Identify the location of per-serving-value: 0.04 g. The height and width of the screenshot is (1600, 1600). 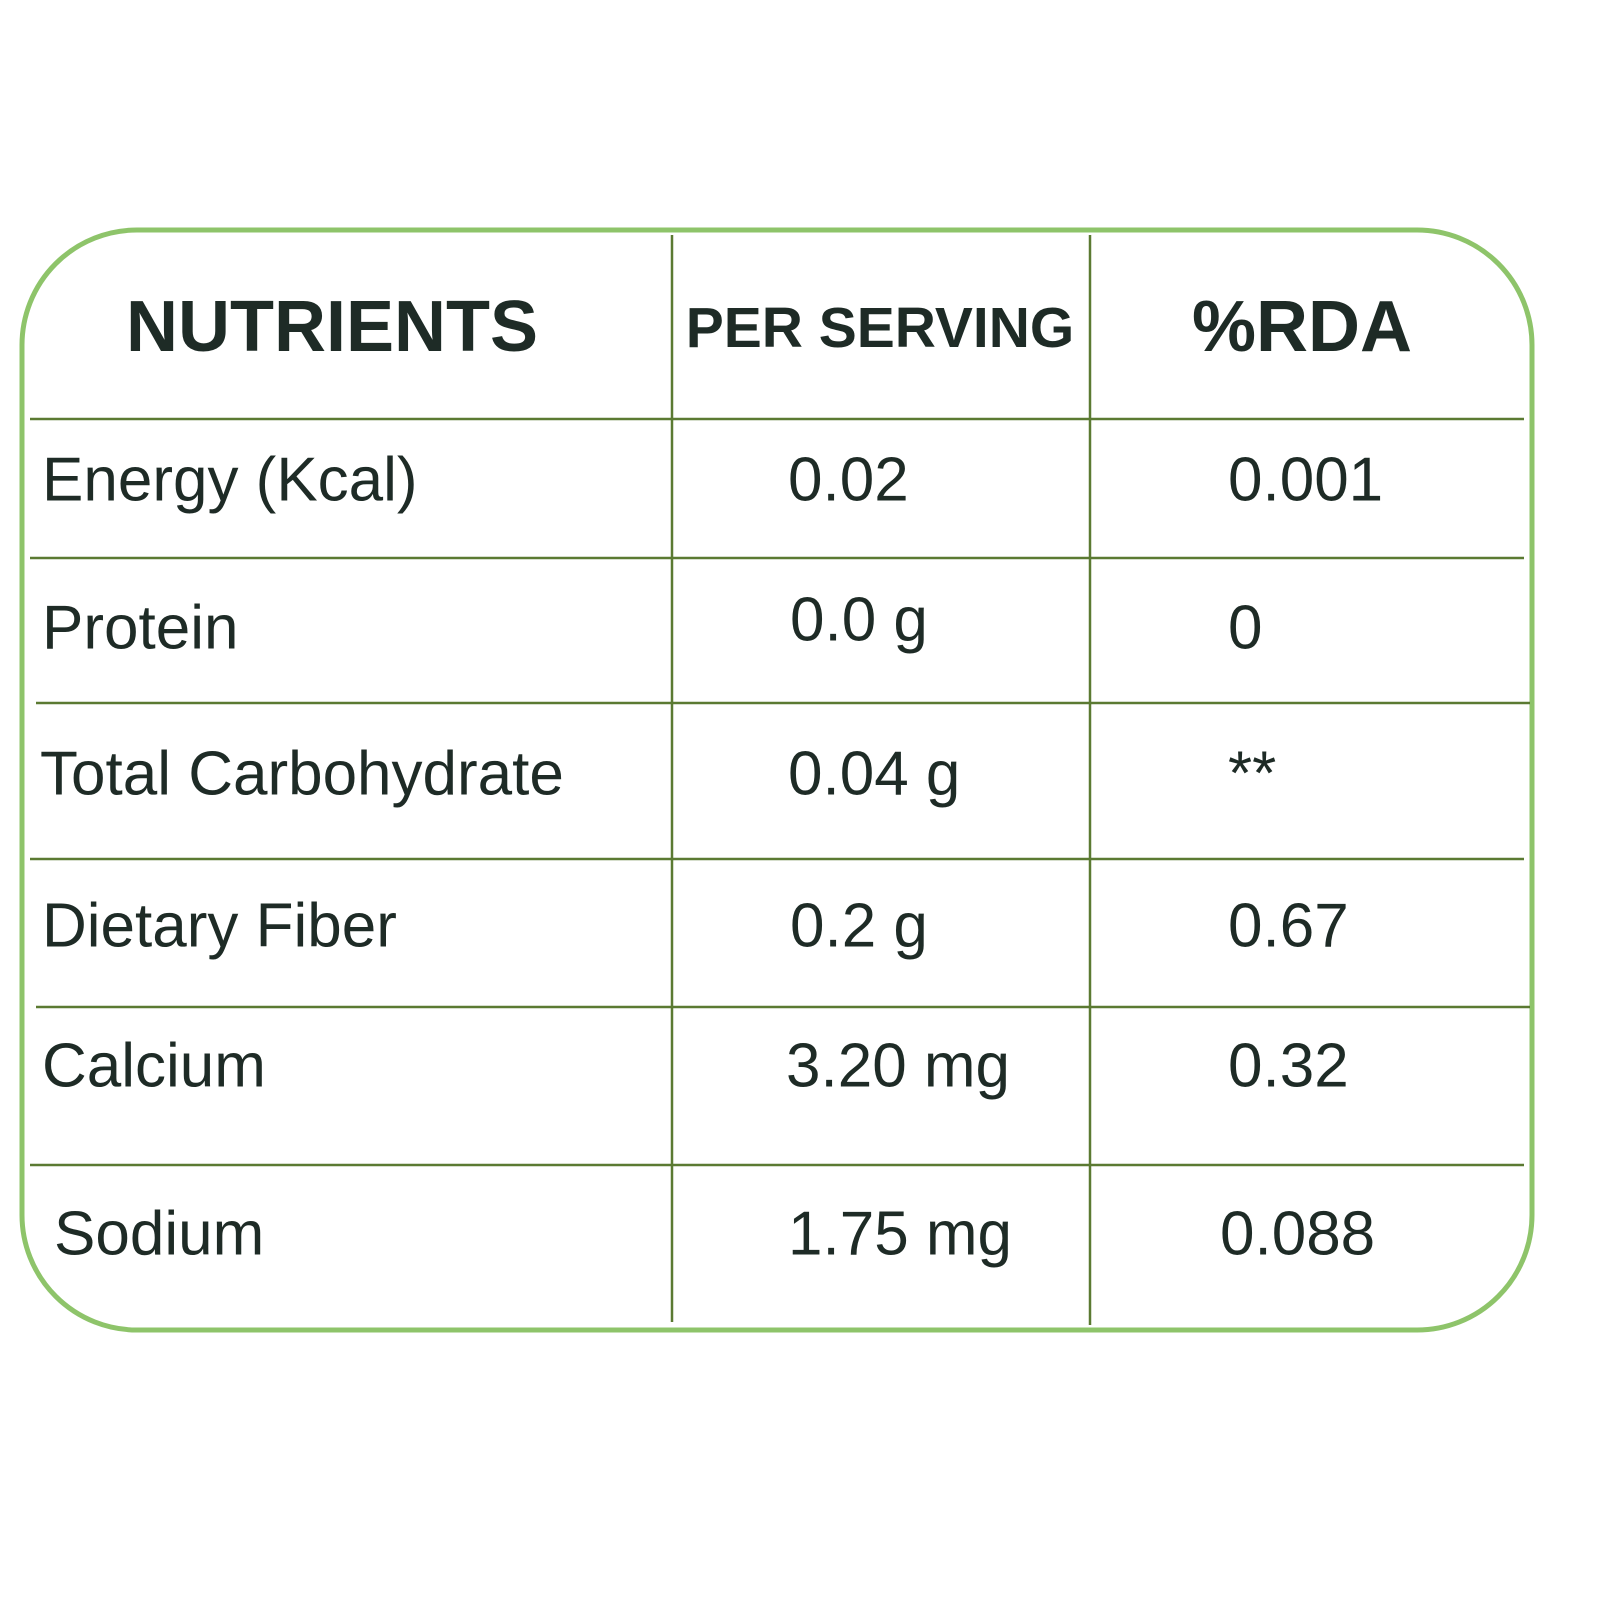
(874, 773).